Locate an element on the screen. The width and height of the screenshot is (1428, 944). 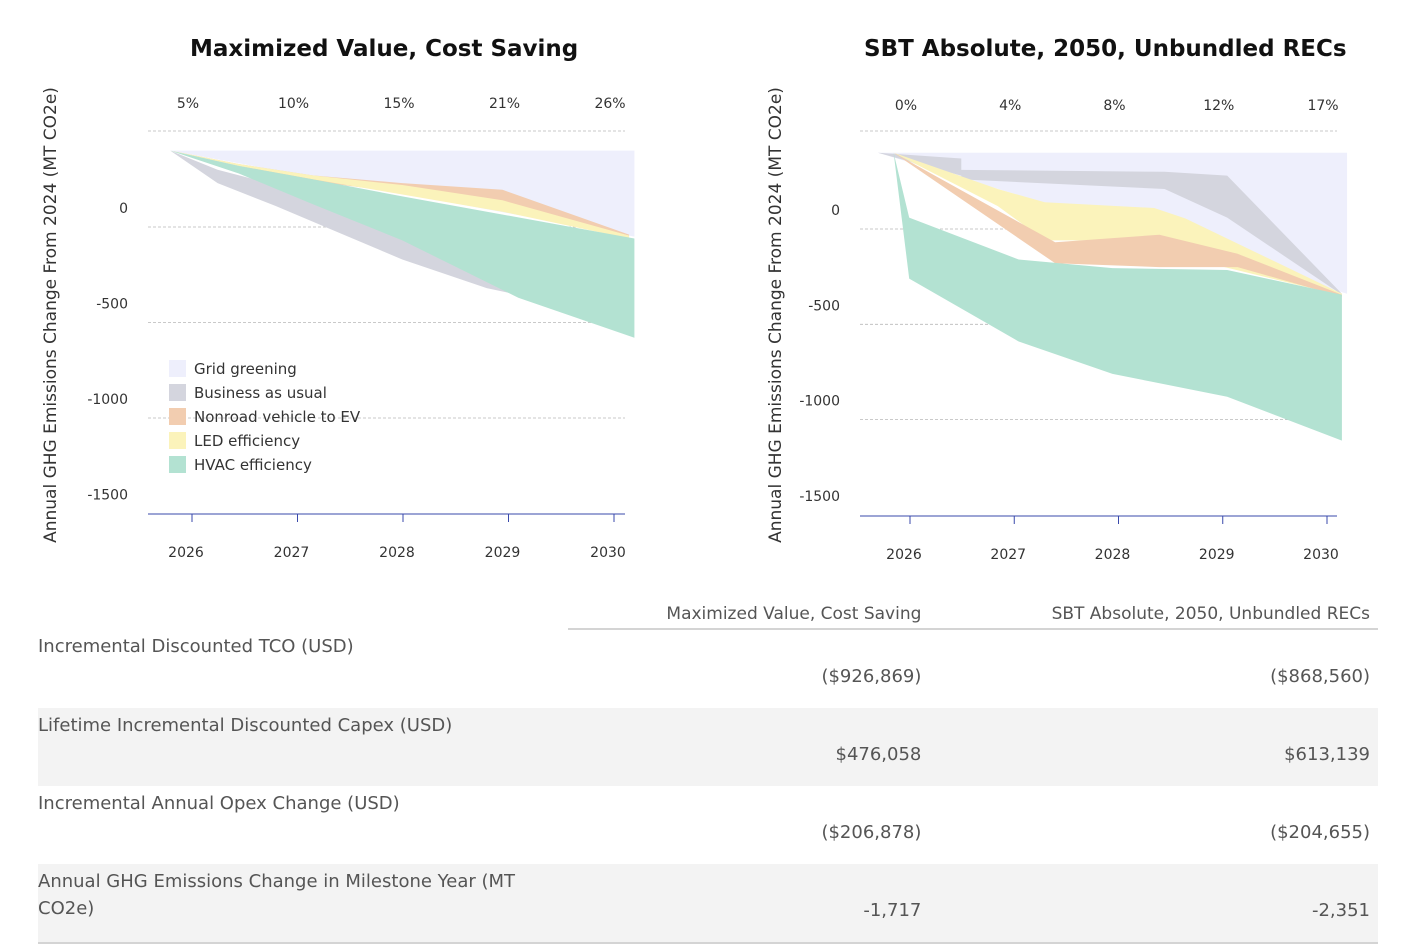
legend-swatch-hvac-efficiency is located at coordinates (177, 464).